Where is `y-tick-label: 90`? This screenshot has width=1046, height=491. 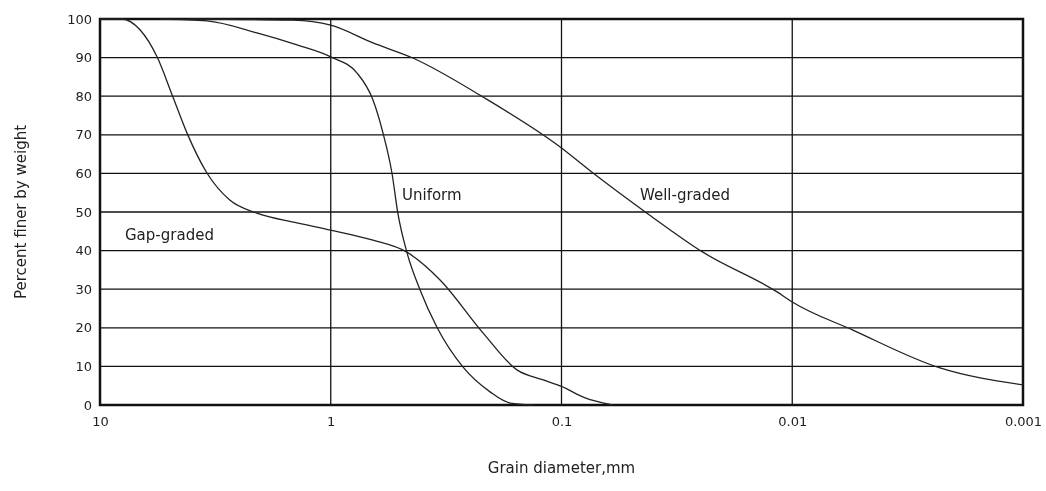
y-tick-label: 90 is located at coordinates (83, 58).